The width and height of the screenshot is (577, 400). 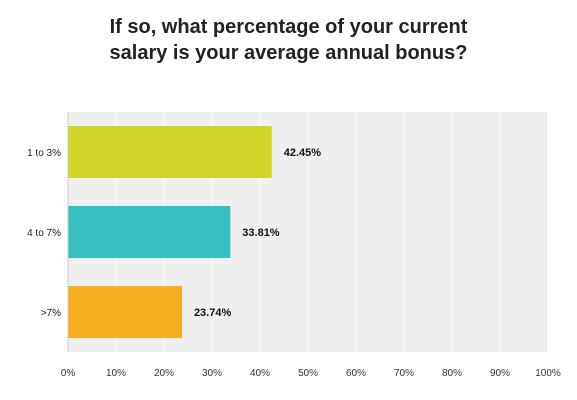 I want to click on data-label: 42.45%, so click(x=303, y=153).